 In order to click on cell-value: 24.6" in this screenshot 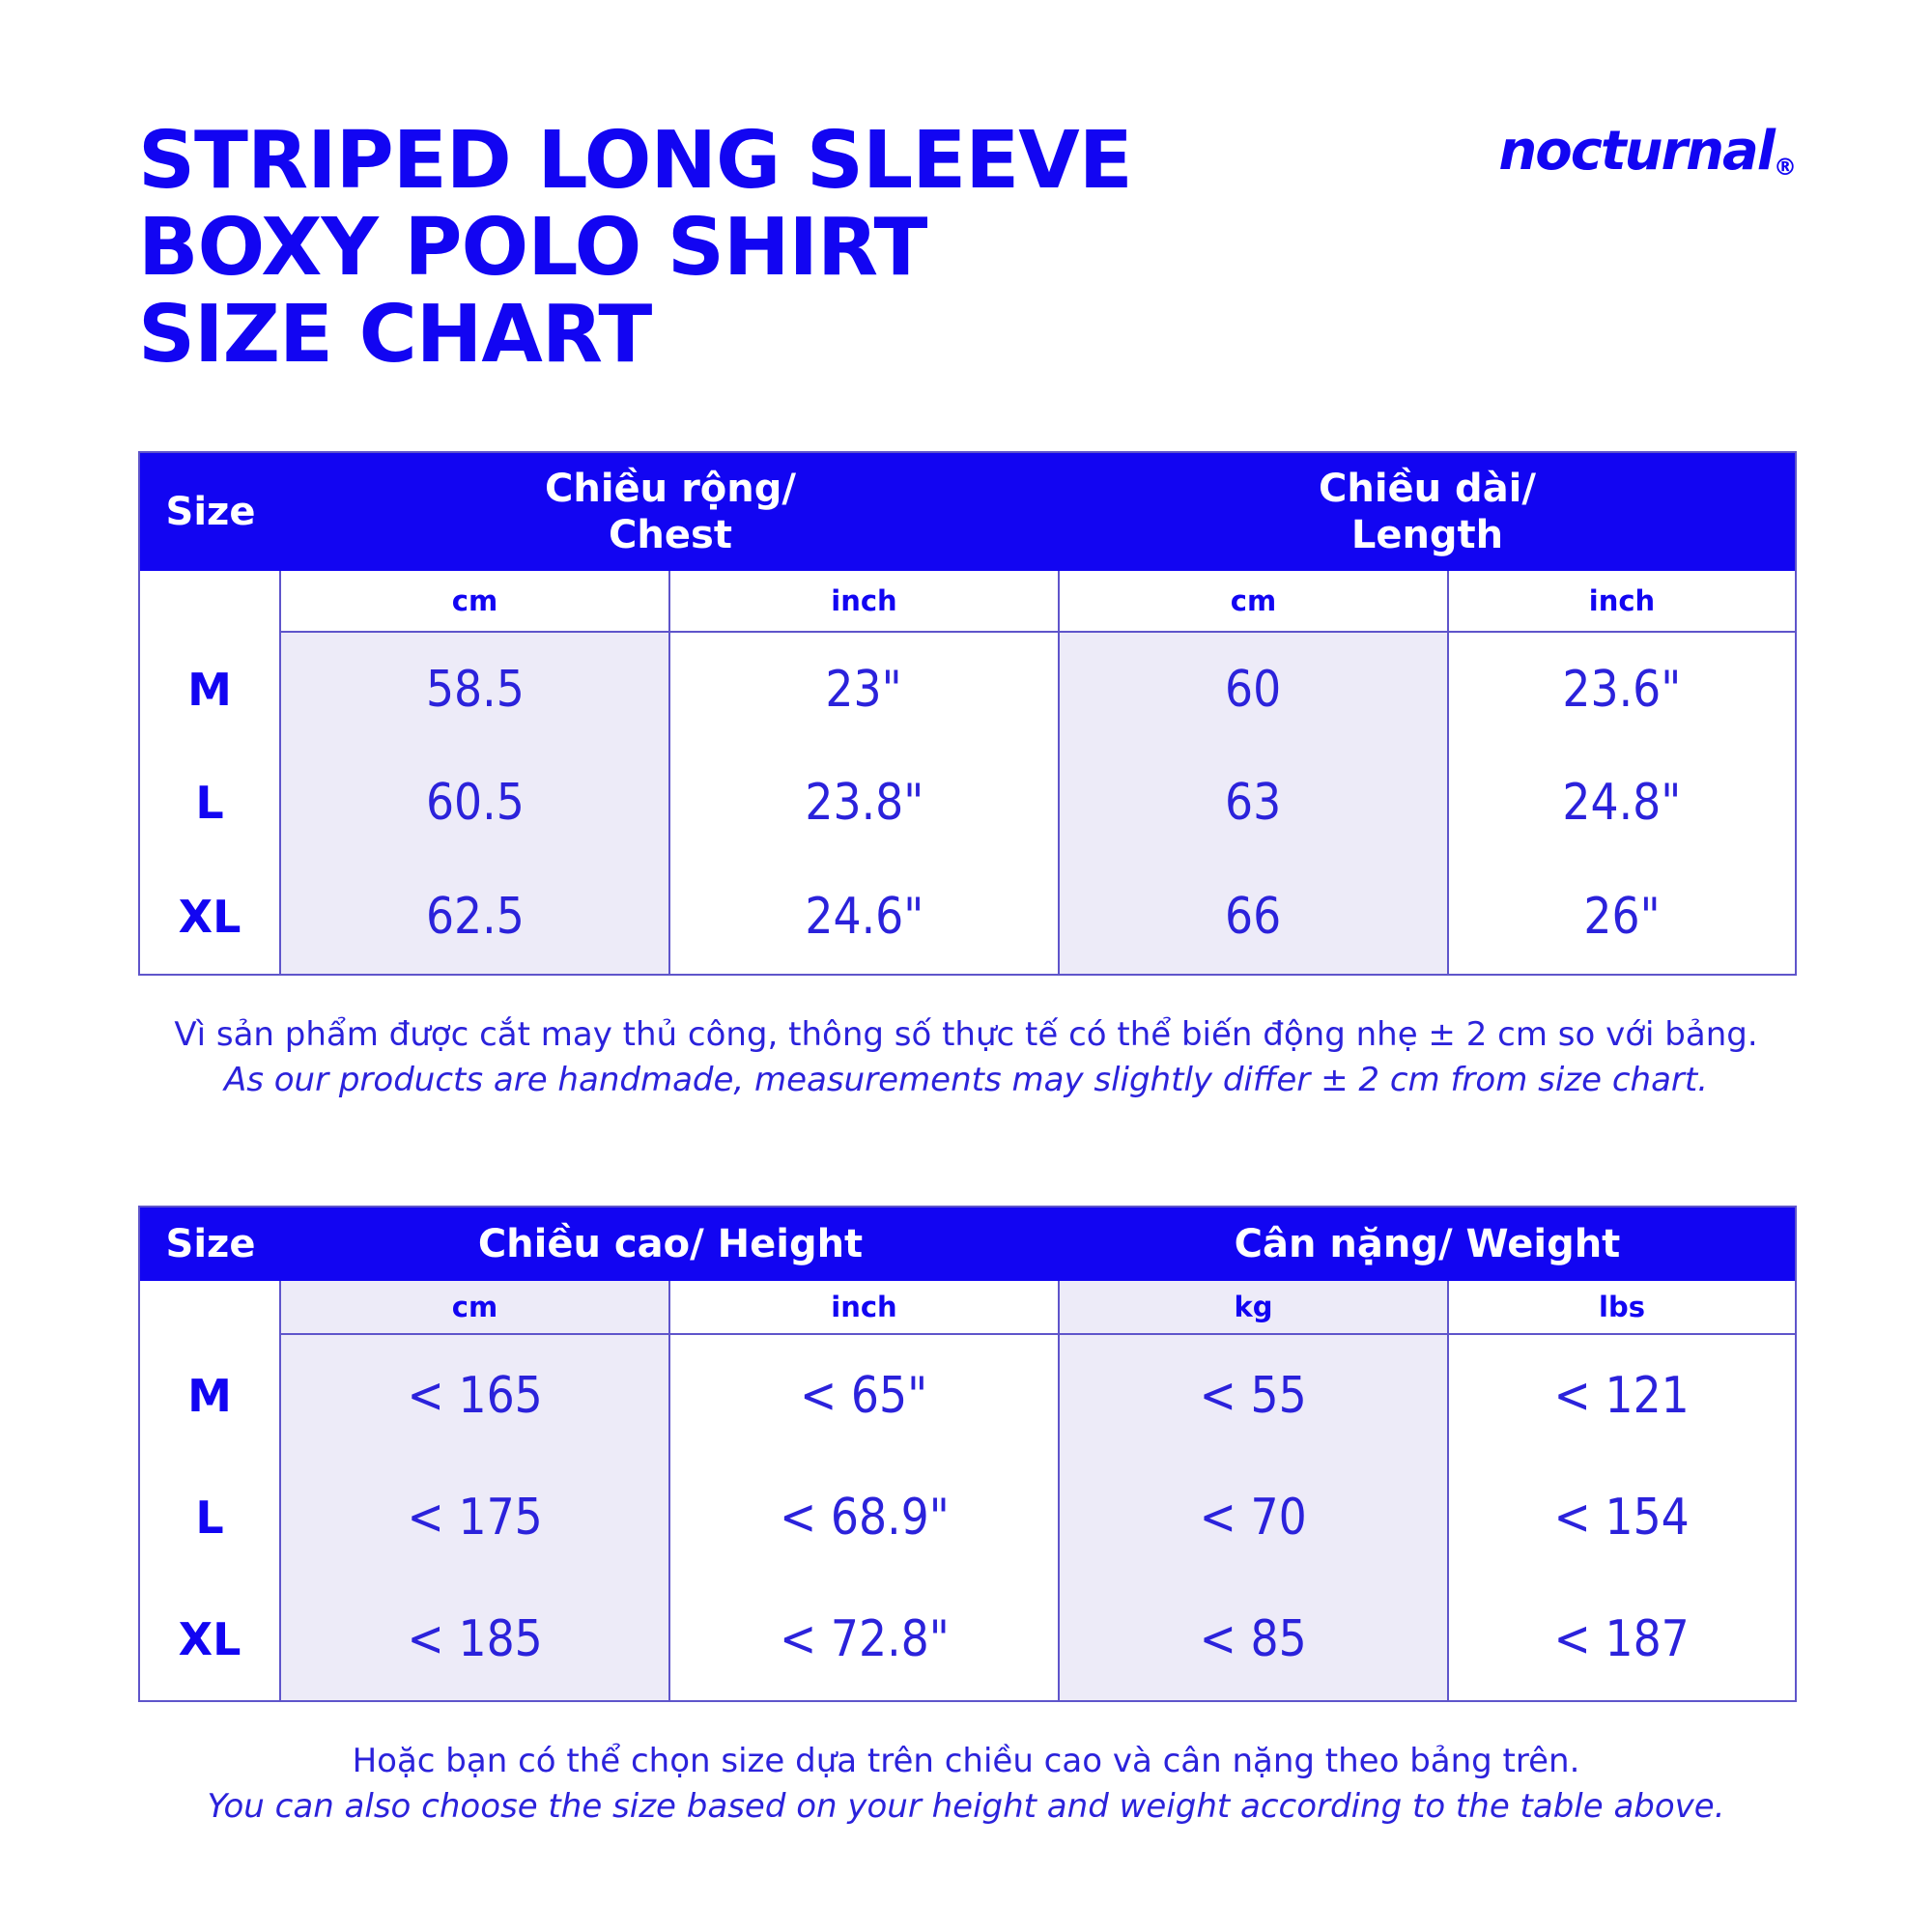, I will do `click(864, 917)`.